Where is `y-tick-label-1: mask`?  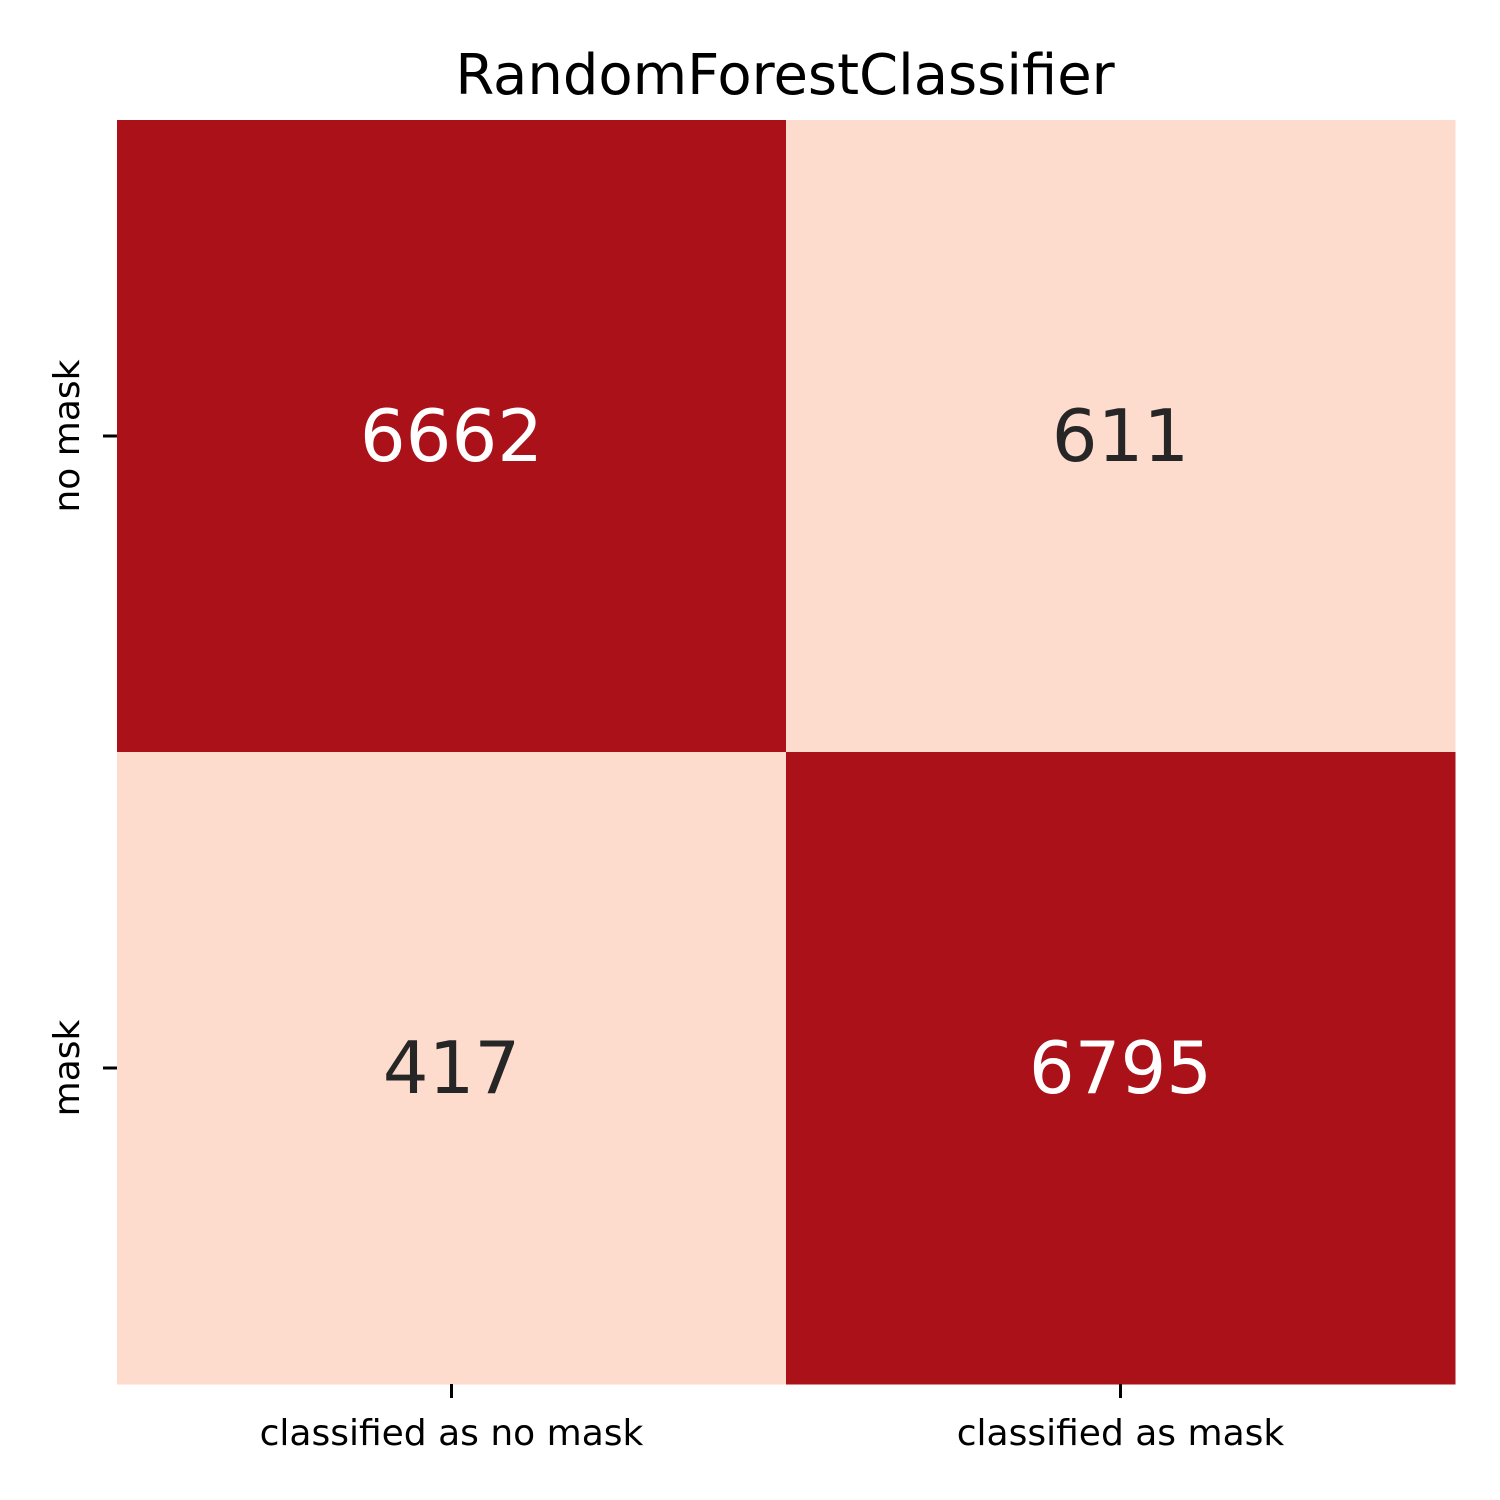 y-tick-label-1: mask is located at coordinates (67, 1067).